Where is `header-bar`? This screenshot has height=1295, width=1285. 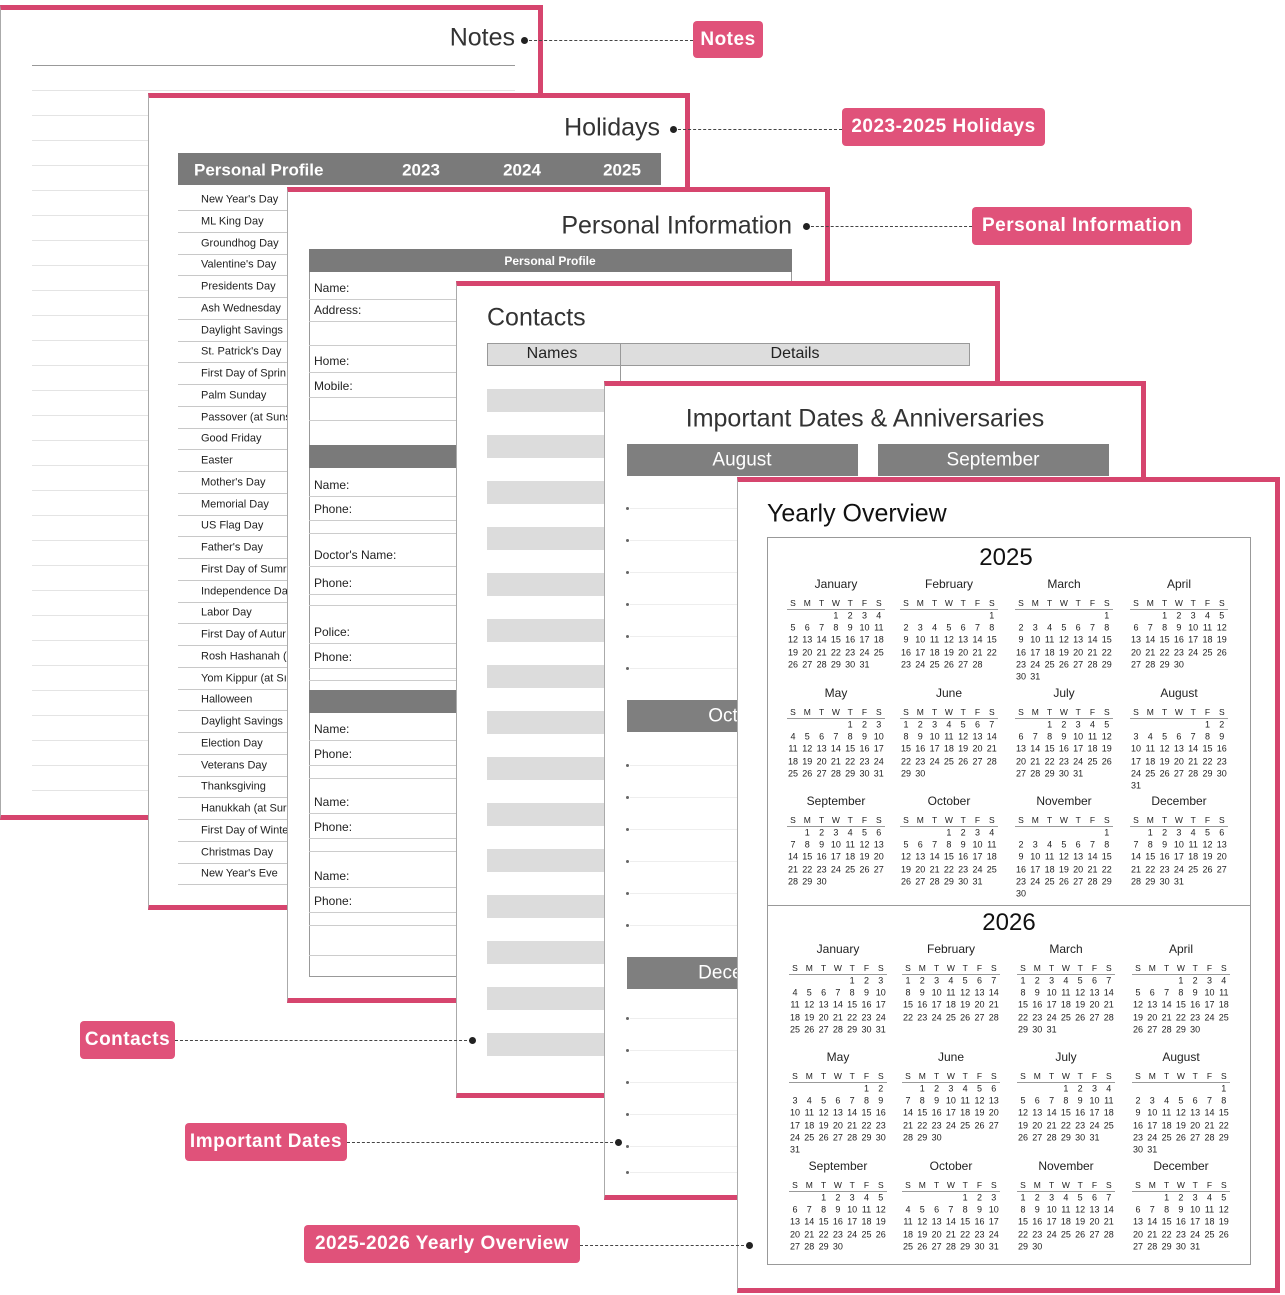 header-bar is located at coordinates (419, 169).